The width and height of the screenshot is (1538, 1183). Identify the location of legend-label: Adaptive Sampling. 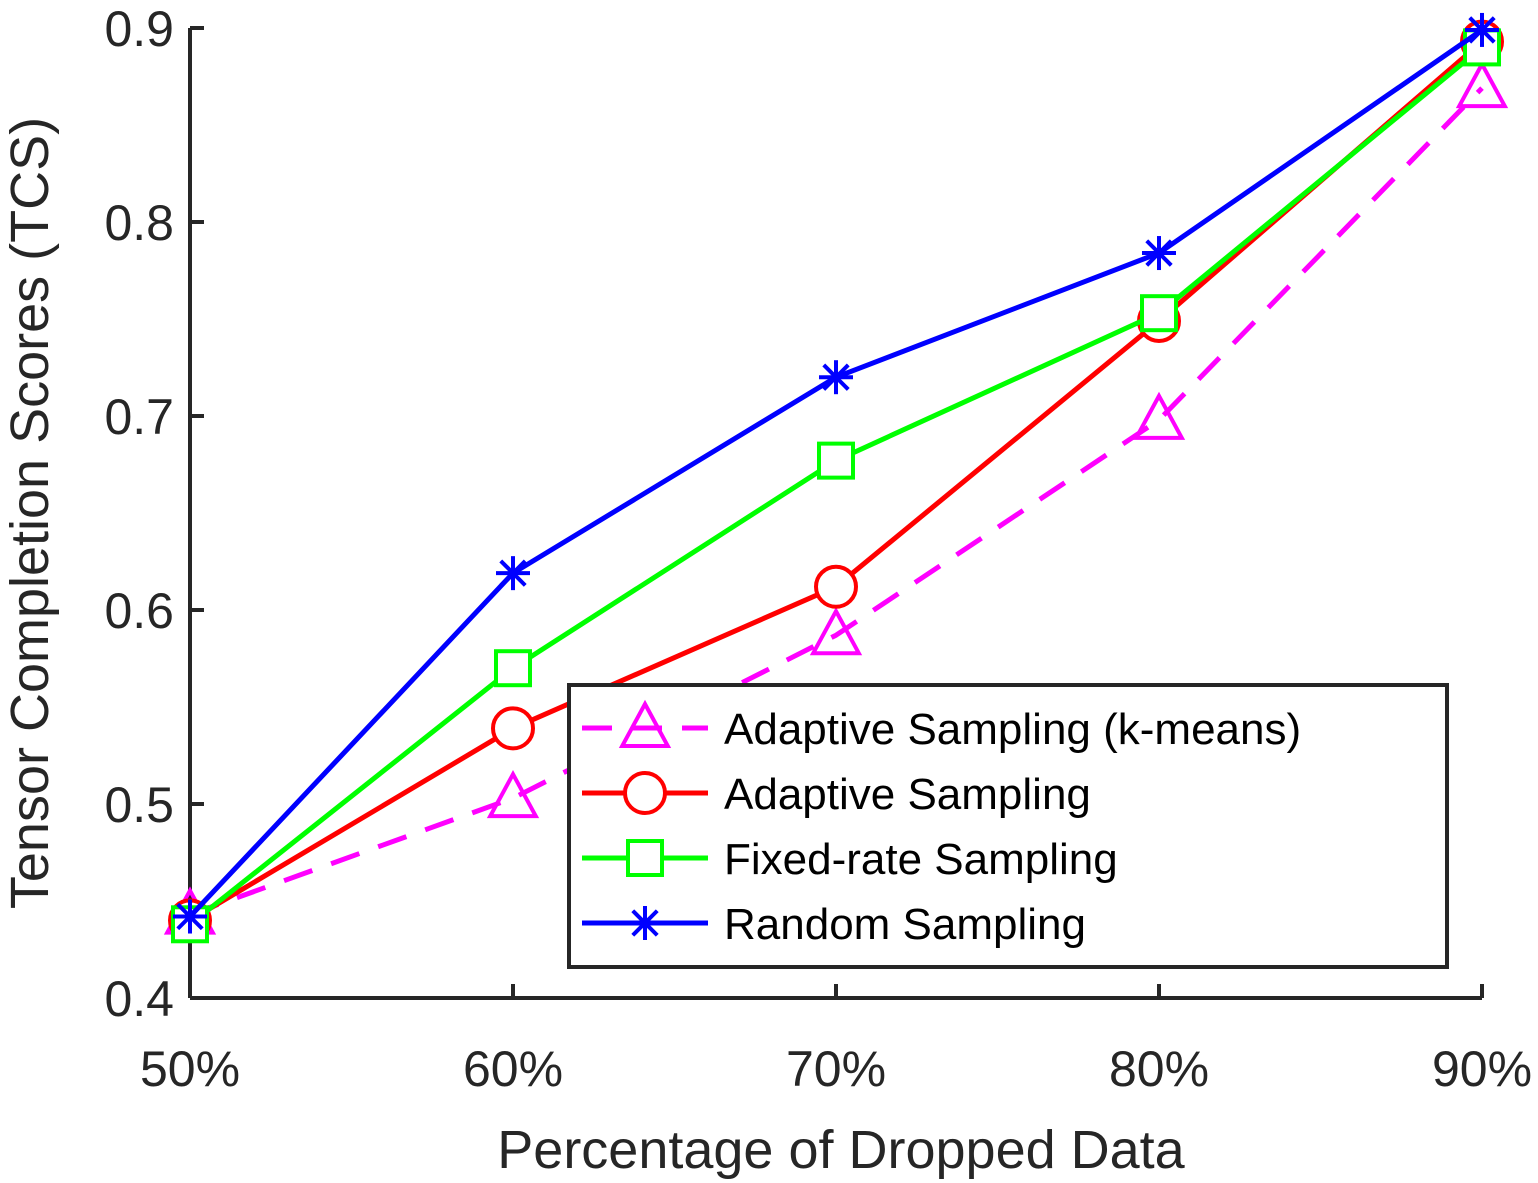
(907, 794).